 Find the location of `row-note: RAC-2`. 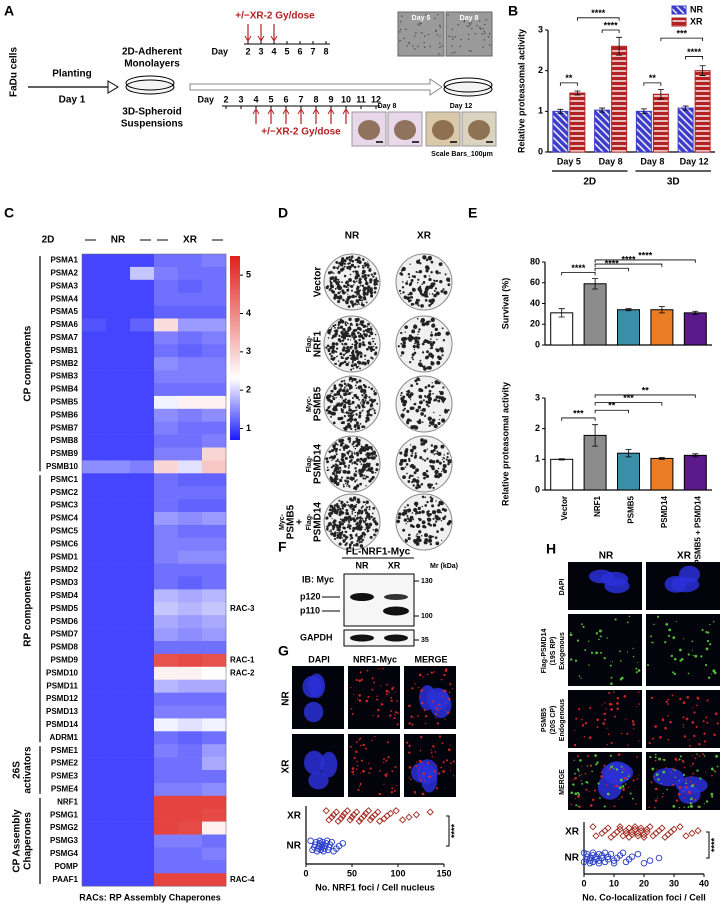

row-note: RAC-2 is located at coordinates (242, 672).